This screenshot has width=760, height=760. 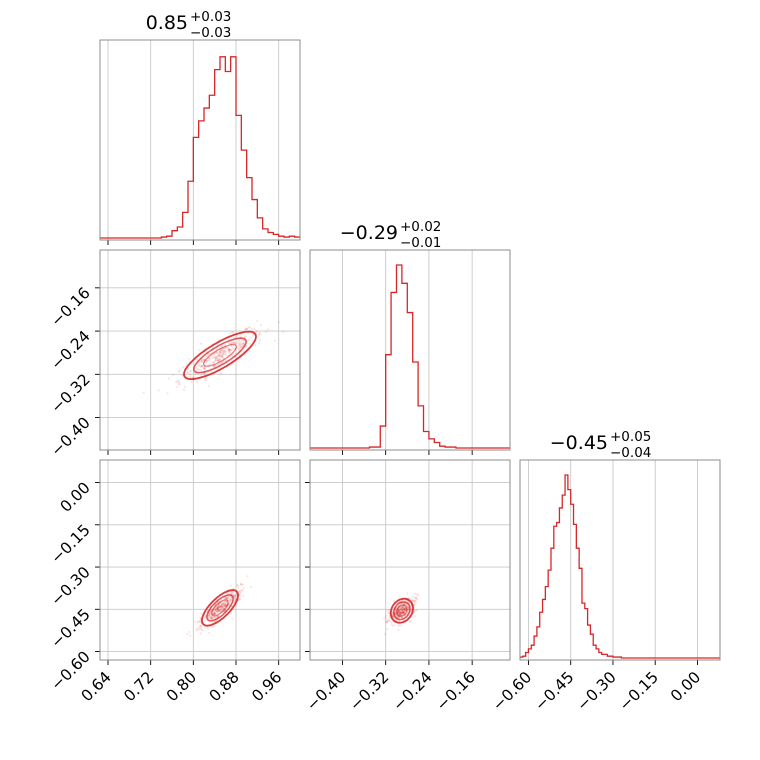 I want to click on panel-title-minus: −0.04, so click(x=630, y=453).